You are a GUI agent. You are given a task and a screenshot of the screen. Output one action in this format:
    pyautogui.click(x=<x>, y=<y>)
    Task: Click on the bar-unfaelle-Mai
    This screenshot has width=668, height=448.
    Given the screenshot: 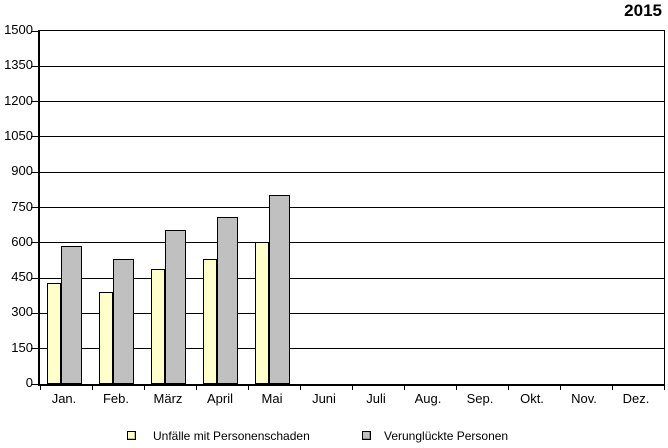 What is the action you would take?
    pyautogui.click(x=262, y=313)
    